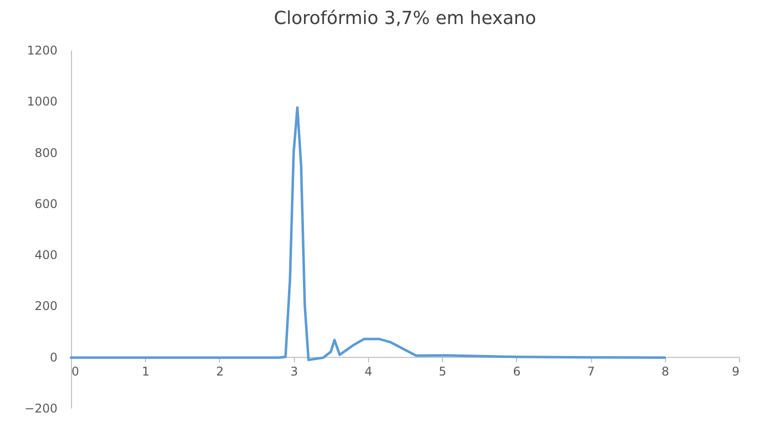 This screenshot has width=761, height=448. What do you see at coordinates (46, 203) in the screenshot?
I see `y-tick-label: 600` at bounding box center [46, 203].